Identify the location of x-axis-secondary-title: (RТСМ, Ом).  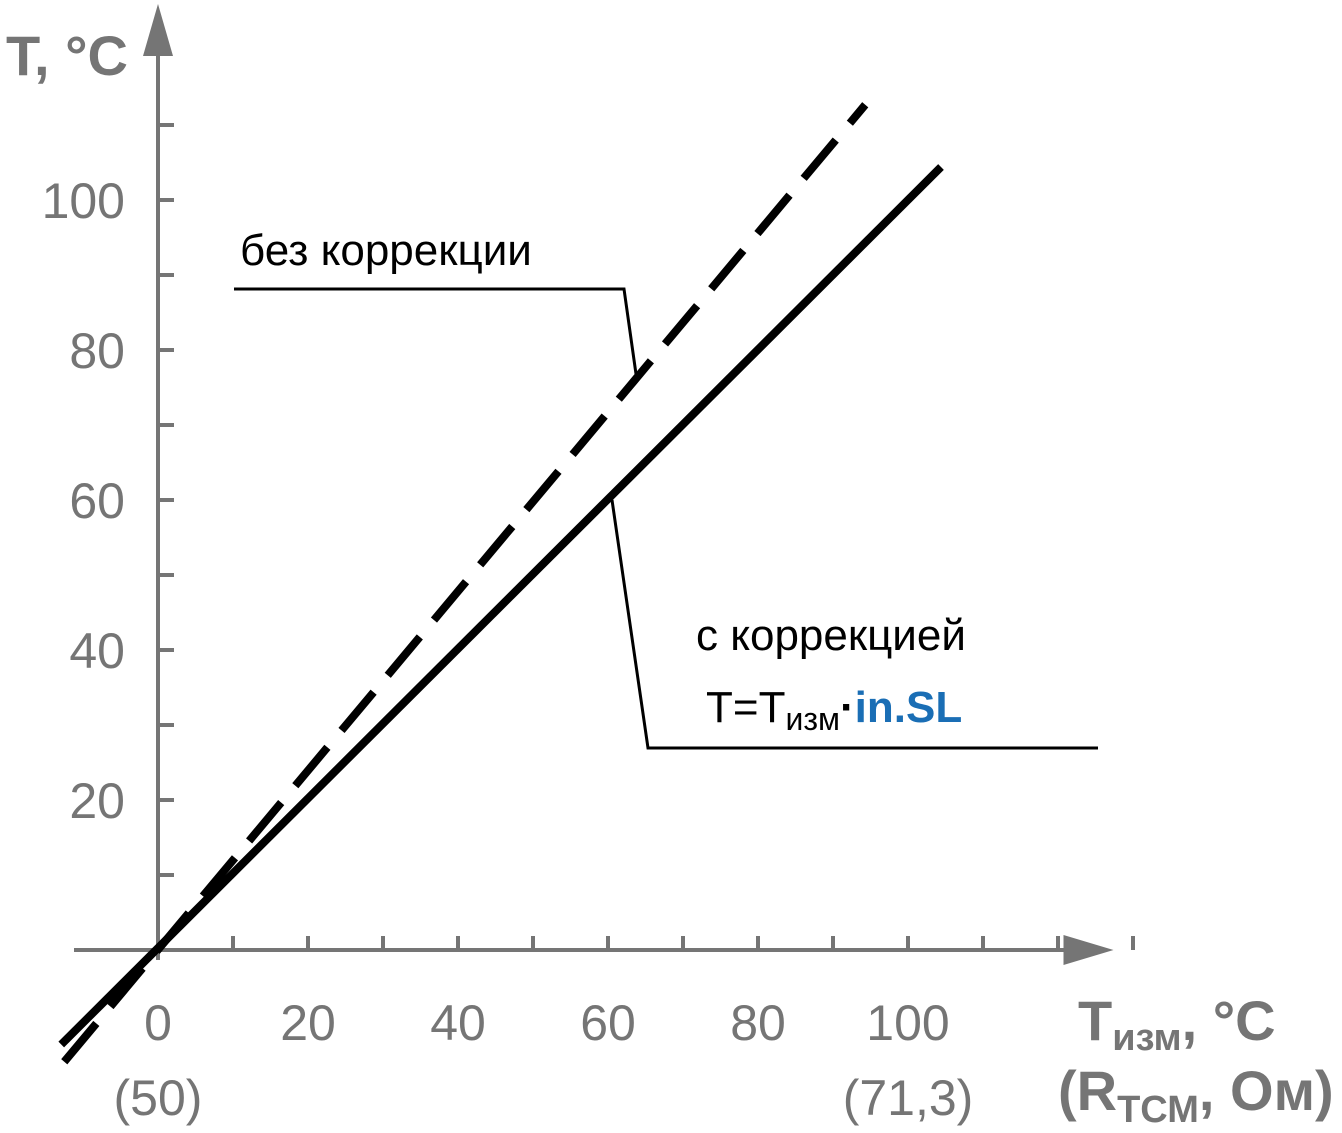
(1196, 1095).